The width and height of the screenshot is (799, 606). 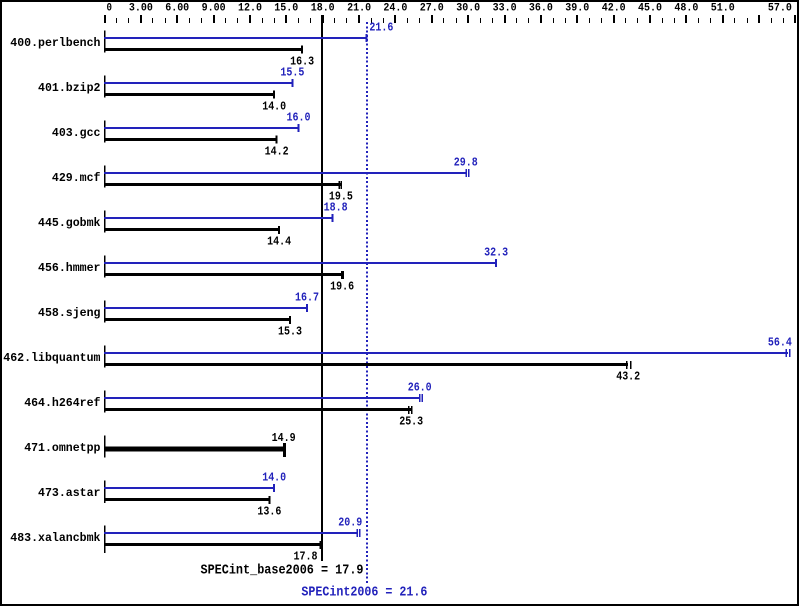 What do you see at coordinates (350, 523) in the screenshot?
I see `svg-text: 20.9` at bounding box center [350, 523].